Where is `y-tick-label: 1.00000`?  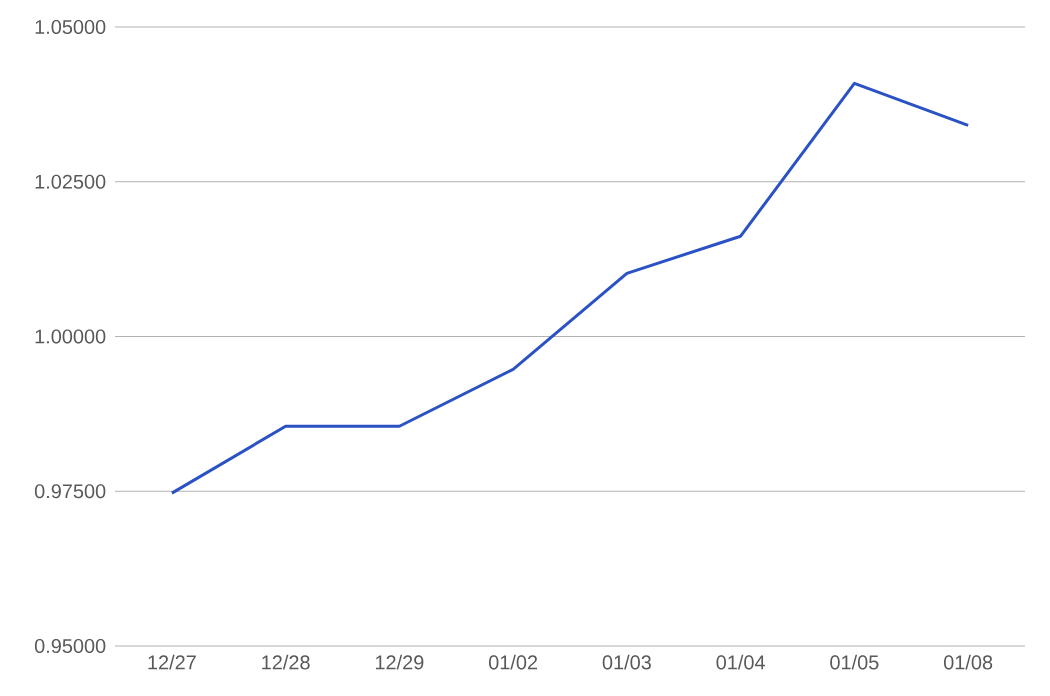
y-tick-label: 1.00000 is located at coordinates (70, 336).